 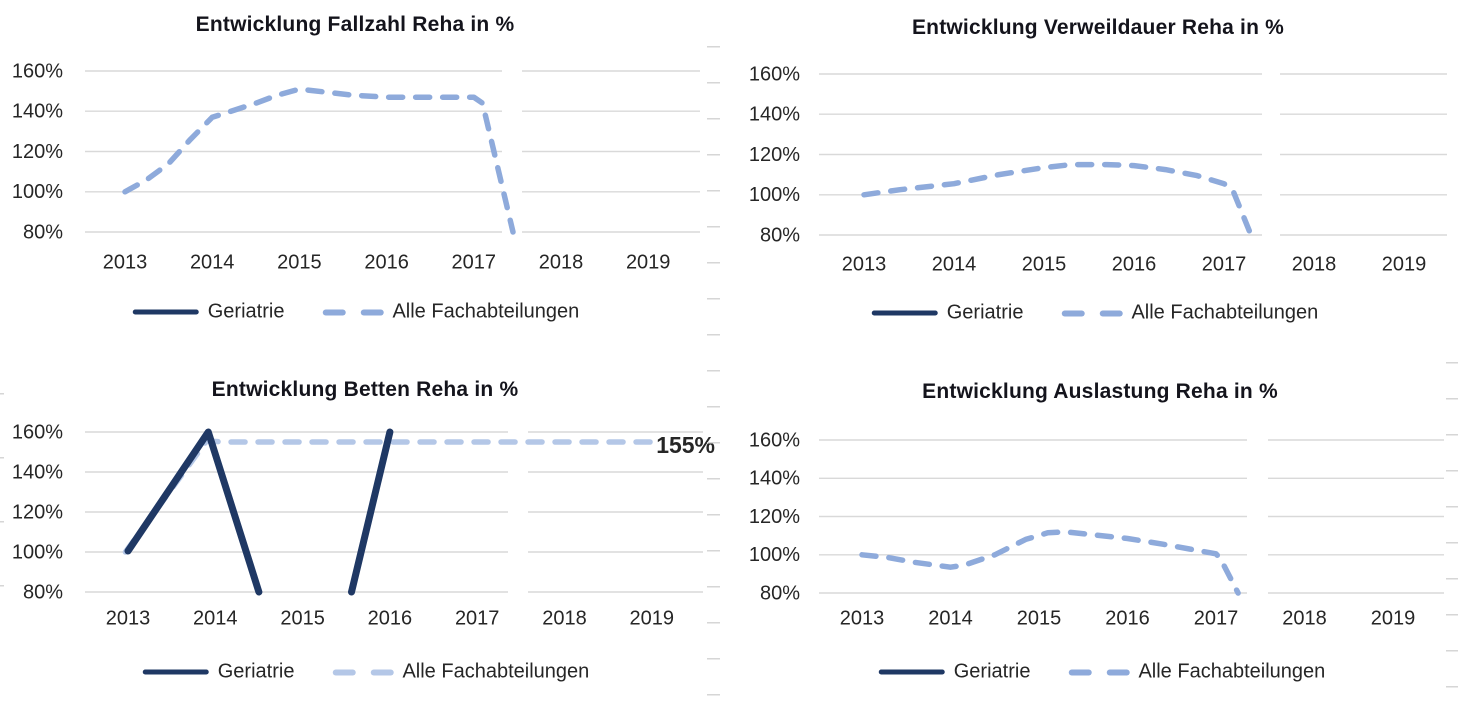 I want to click on legend-auslastung: Geriatrie Alle Fachabteilungen, so click(x=1101, y=672).